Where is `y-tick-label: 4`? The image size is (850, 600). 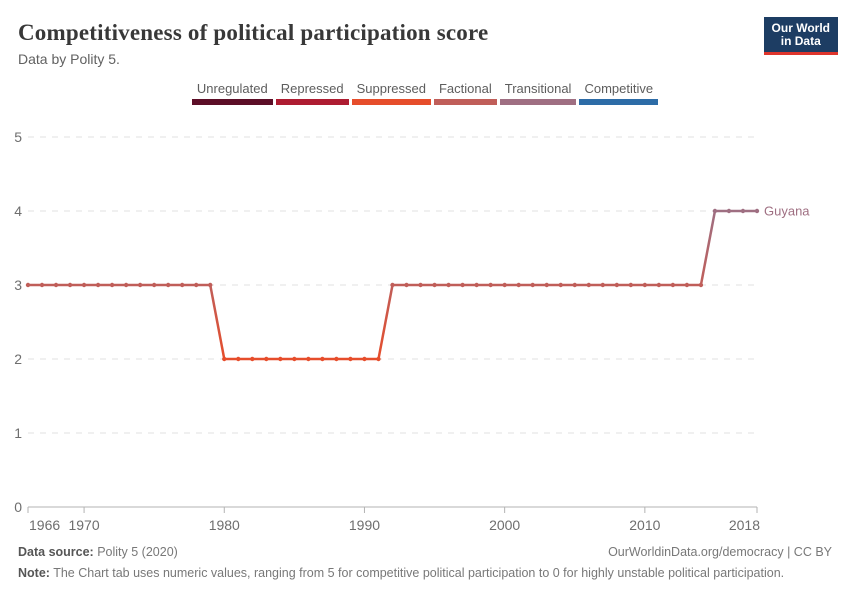
y-tick-label: 4 is located at coordinates (18, 211).